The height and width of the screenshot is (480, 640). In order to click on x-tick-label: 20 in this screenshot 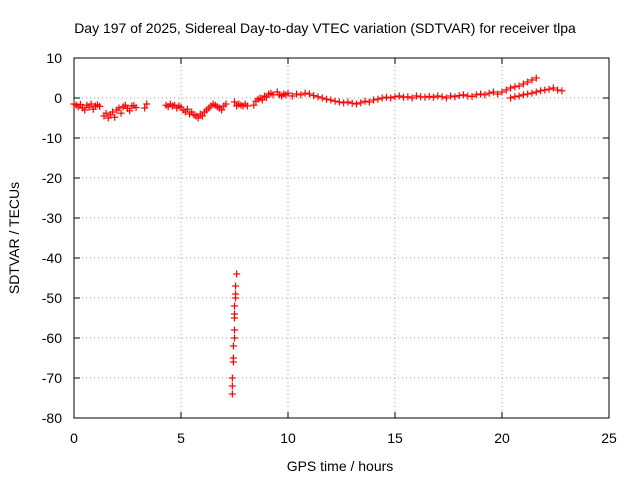, I will do `click(502, 438)`.